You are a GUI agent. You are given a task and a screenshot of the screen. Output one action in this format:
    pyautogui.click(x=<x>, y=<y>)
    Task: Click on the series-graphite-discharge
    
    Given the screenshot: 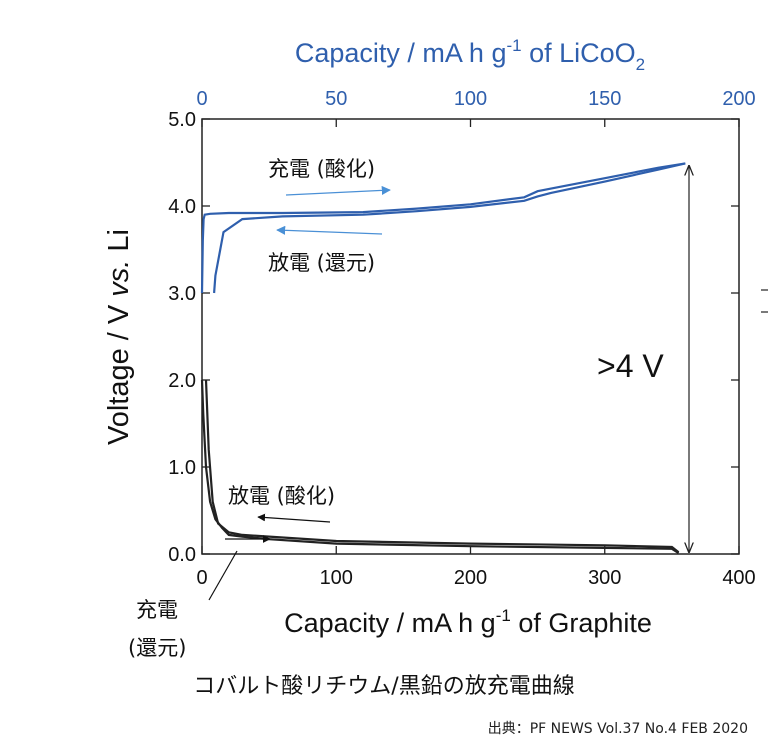 What is the action you would take?
    pyautogui.click(x=442, y=466)
    